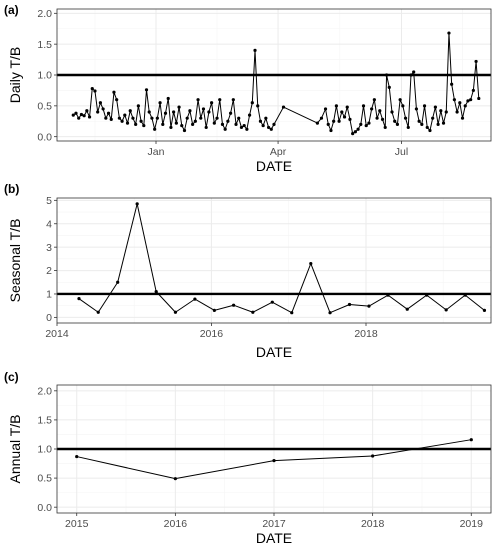  What do you see at coordinates (15, 448) in the screenshot?
I see `y-axis-title: Annual T/B` at bounding box center [15, 448].